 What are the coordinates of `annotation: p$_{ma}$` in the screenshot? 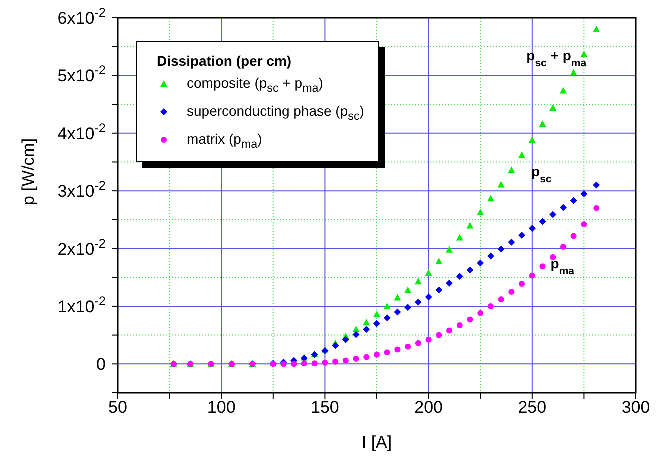 It's located at (562, 266).